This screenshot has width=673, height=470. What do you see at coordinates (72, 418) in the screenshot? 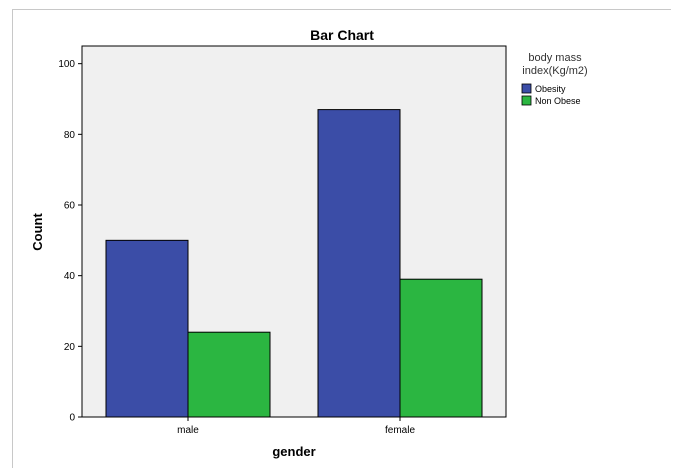
I see `y-tick-label: 0` at bounding box center [72, 418].